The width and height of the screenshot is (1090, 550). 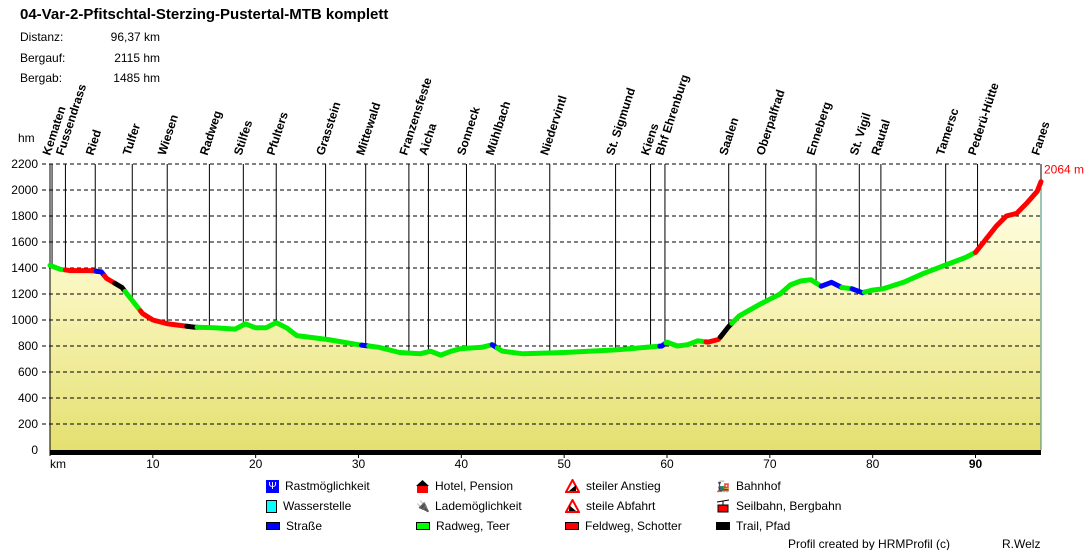 What do you see at coordinates (304, 526) in the screenshot?
I see `legend-label: Straße` at bounding box center [304, 526].